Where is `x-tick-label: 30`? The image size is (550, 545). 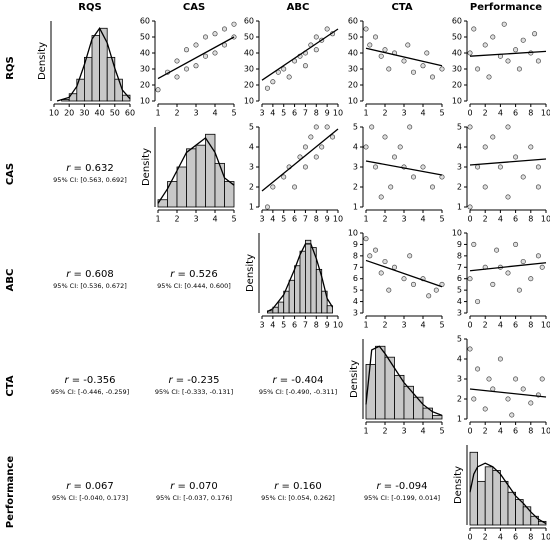 x-tick-label: 30 is located at coordinates (84, 113).